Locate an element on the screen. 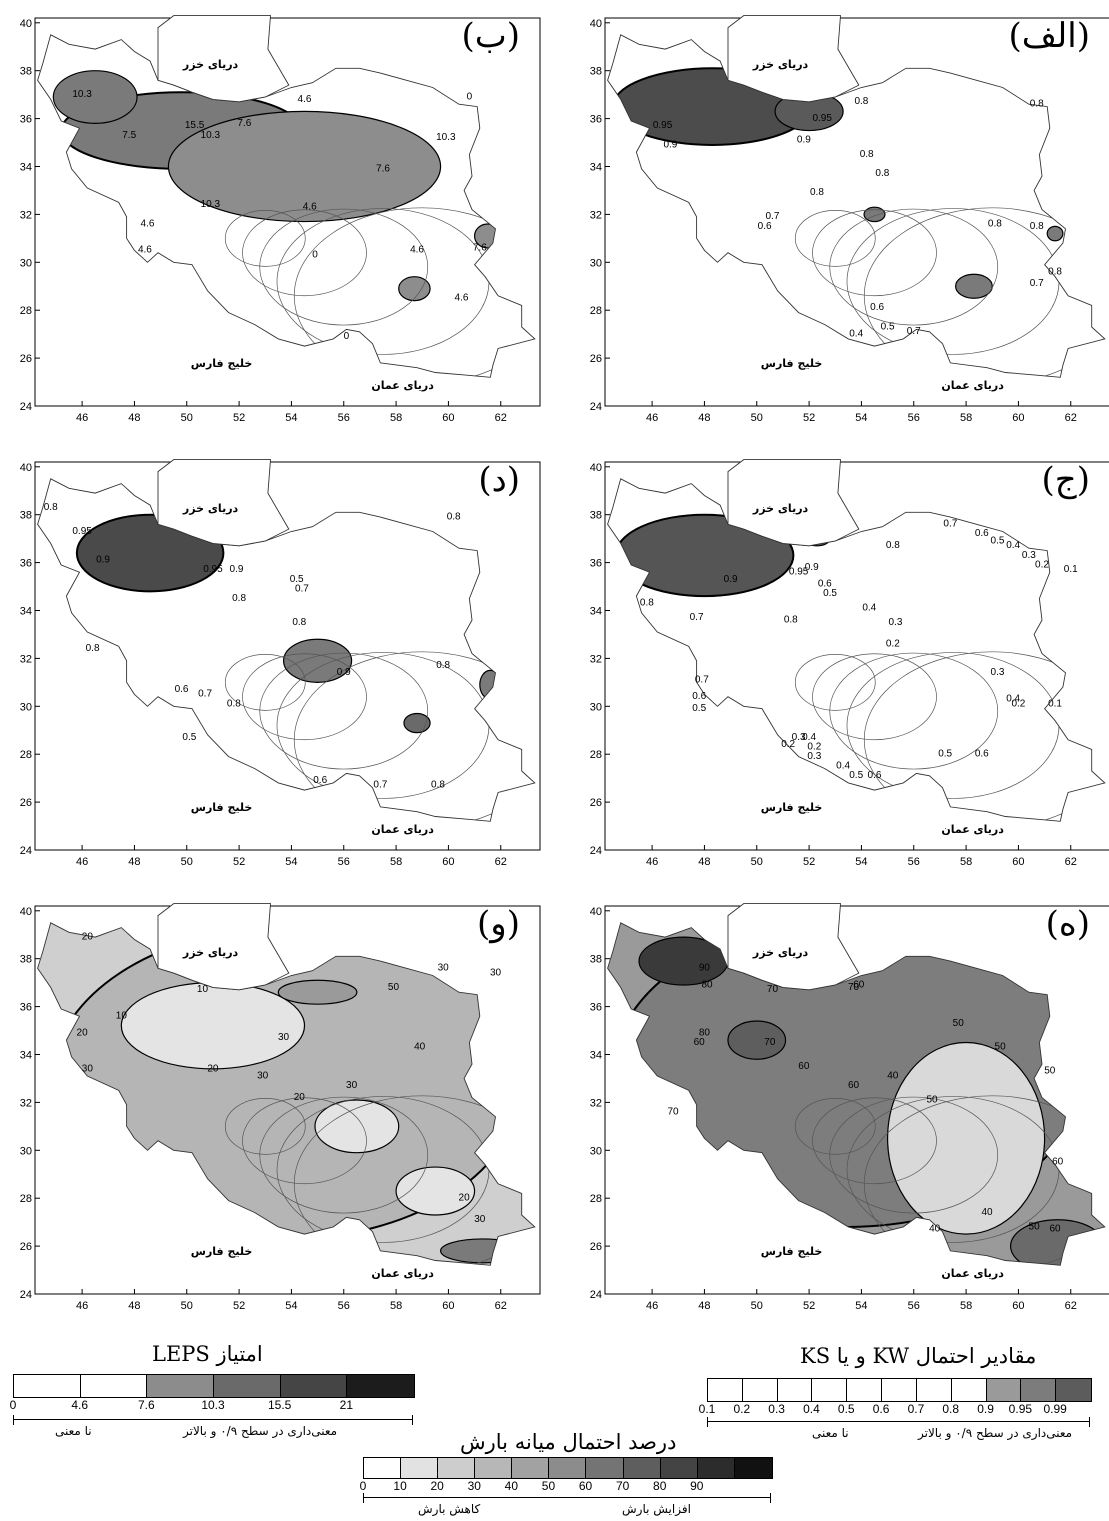 The image size is (1109, 1521). contour-label: 0.1 is located at coordinates (1055, 703).